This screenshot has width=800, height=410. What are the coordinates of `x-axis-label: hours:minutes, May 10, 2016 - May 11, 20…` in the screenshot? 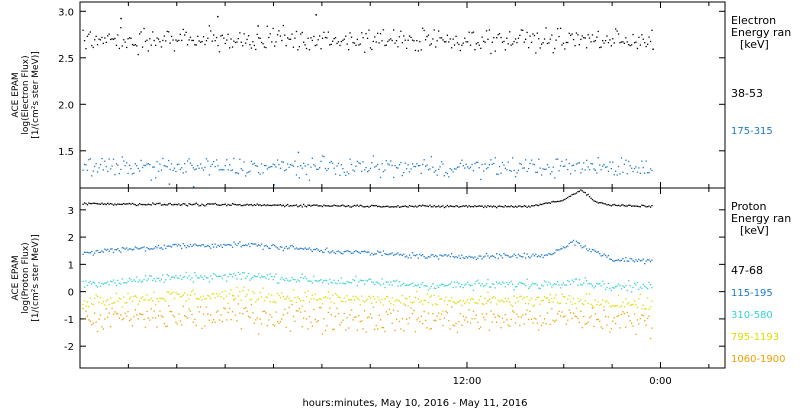 It's located at (414, 403).